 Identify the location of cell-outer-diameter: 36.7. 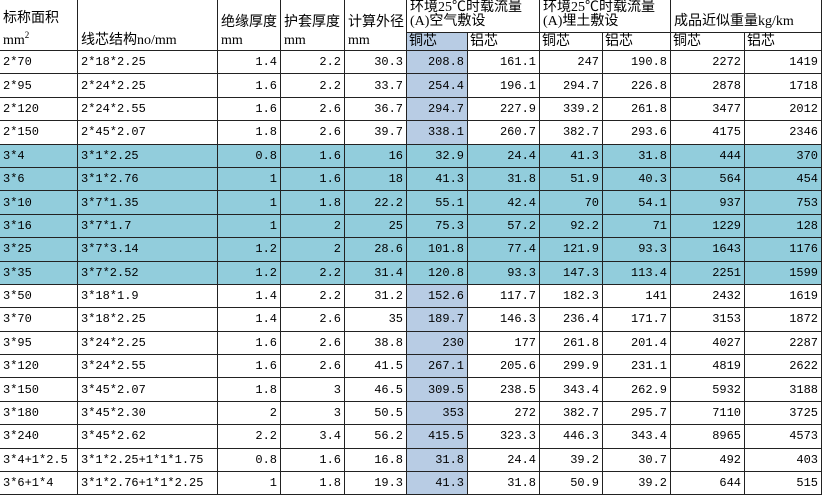
(376, 109).